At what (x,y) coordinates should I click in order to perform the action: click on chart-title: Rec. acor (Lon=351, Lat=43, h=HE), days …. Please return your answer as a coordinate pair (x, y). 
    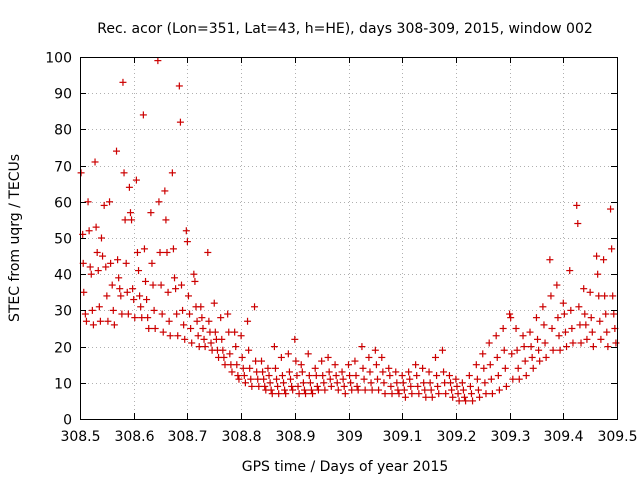
    Looking at the image, I should click on (345, 29).